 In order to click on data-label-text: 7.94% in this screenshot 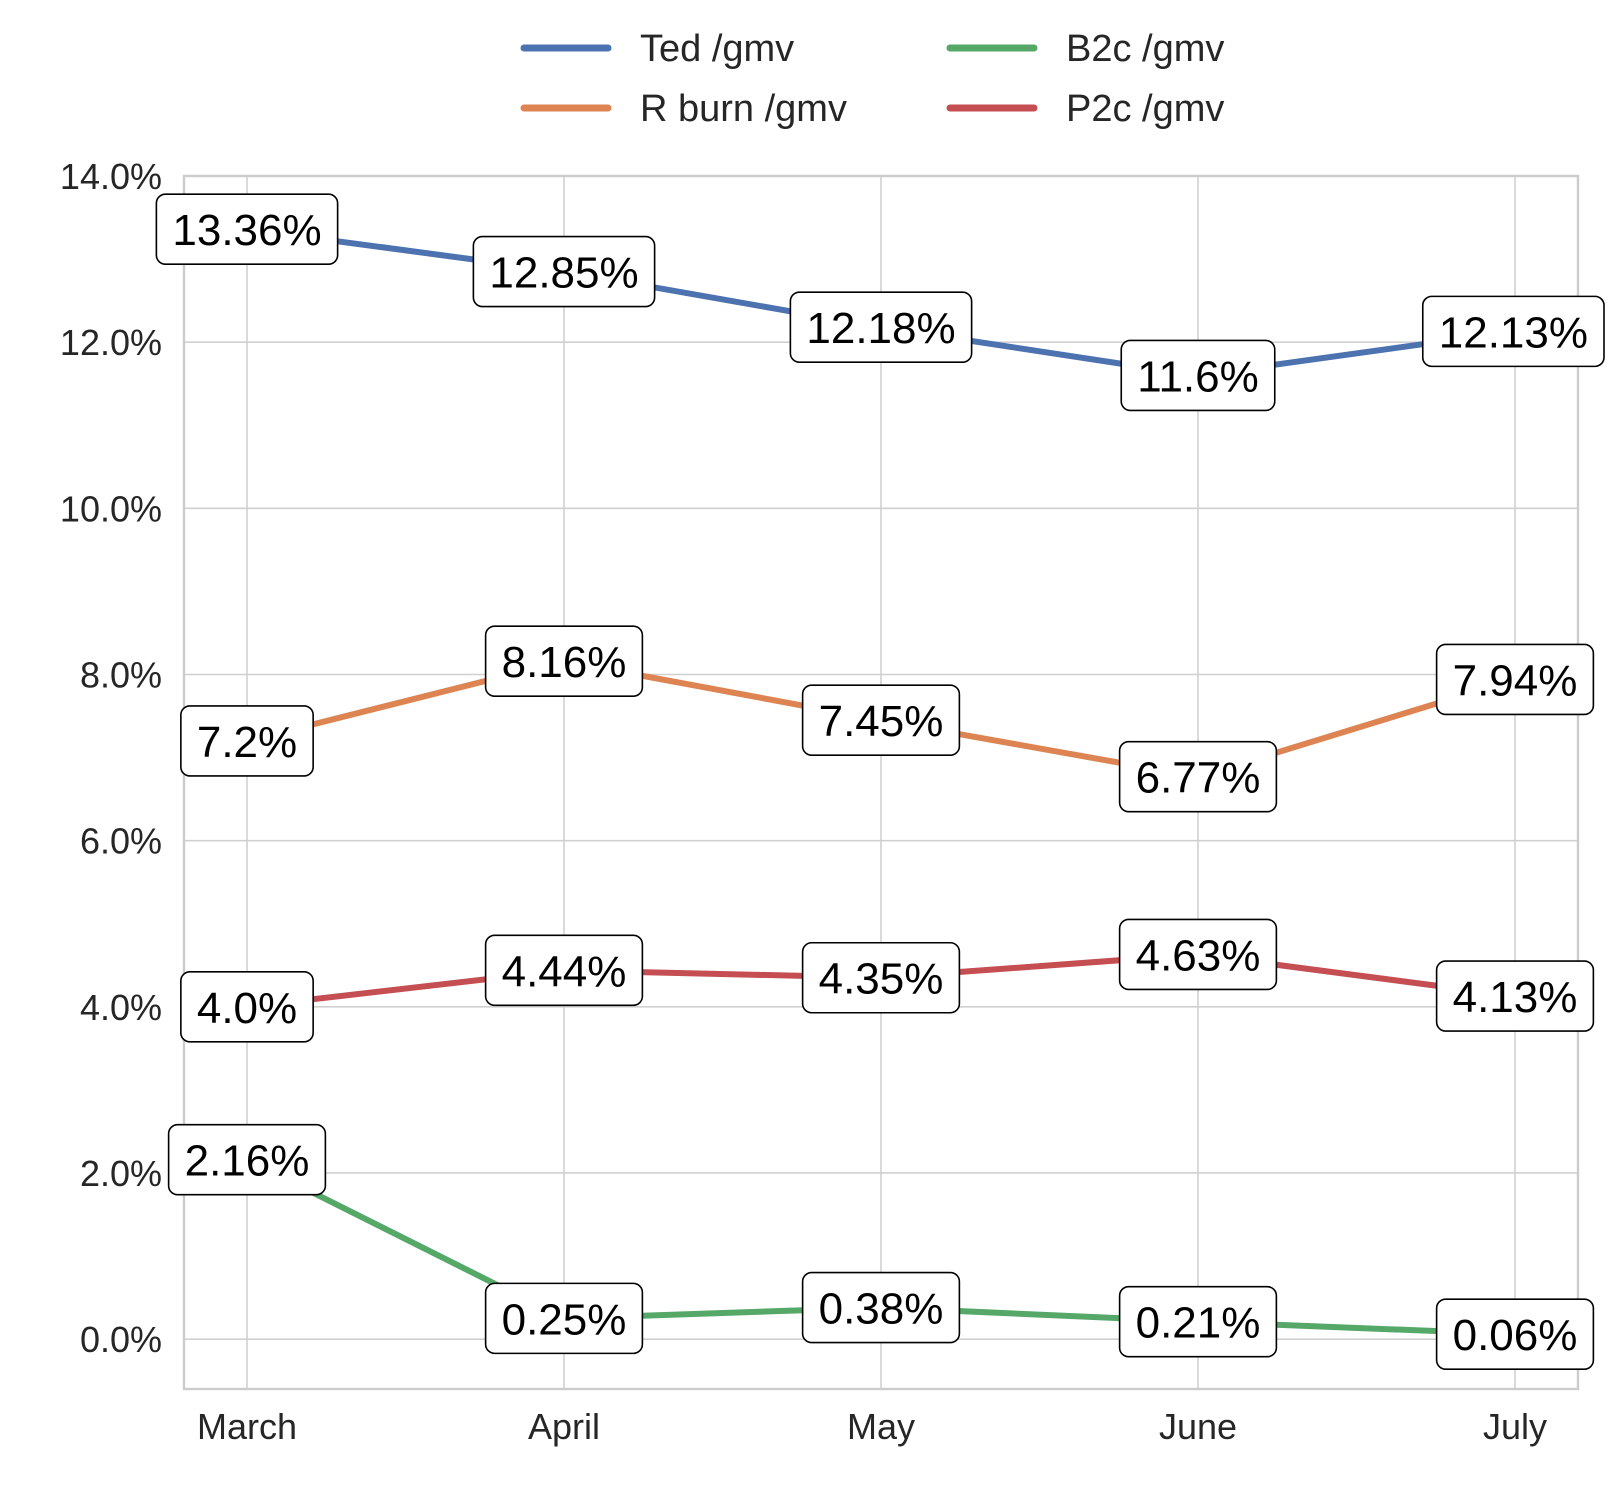, I will do `click(1515, 680)`.